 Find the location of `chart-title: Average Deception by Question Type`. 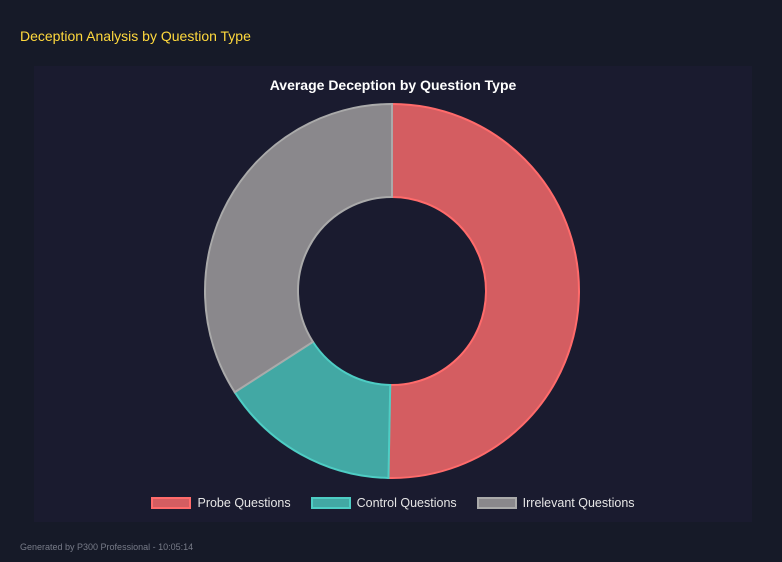

chart-title: Average Deception by Question Type is located at coordinates (393, 85).